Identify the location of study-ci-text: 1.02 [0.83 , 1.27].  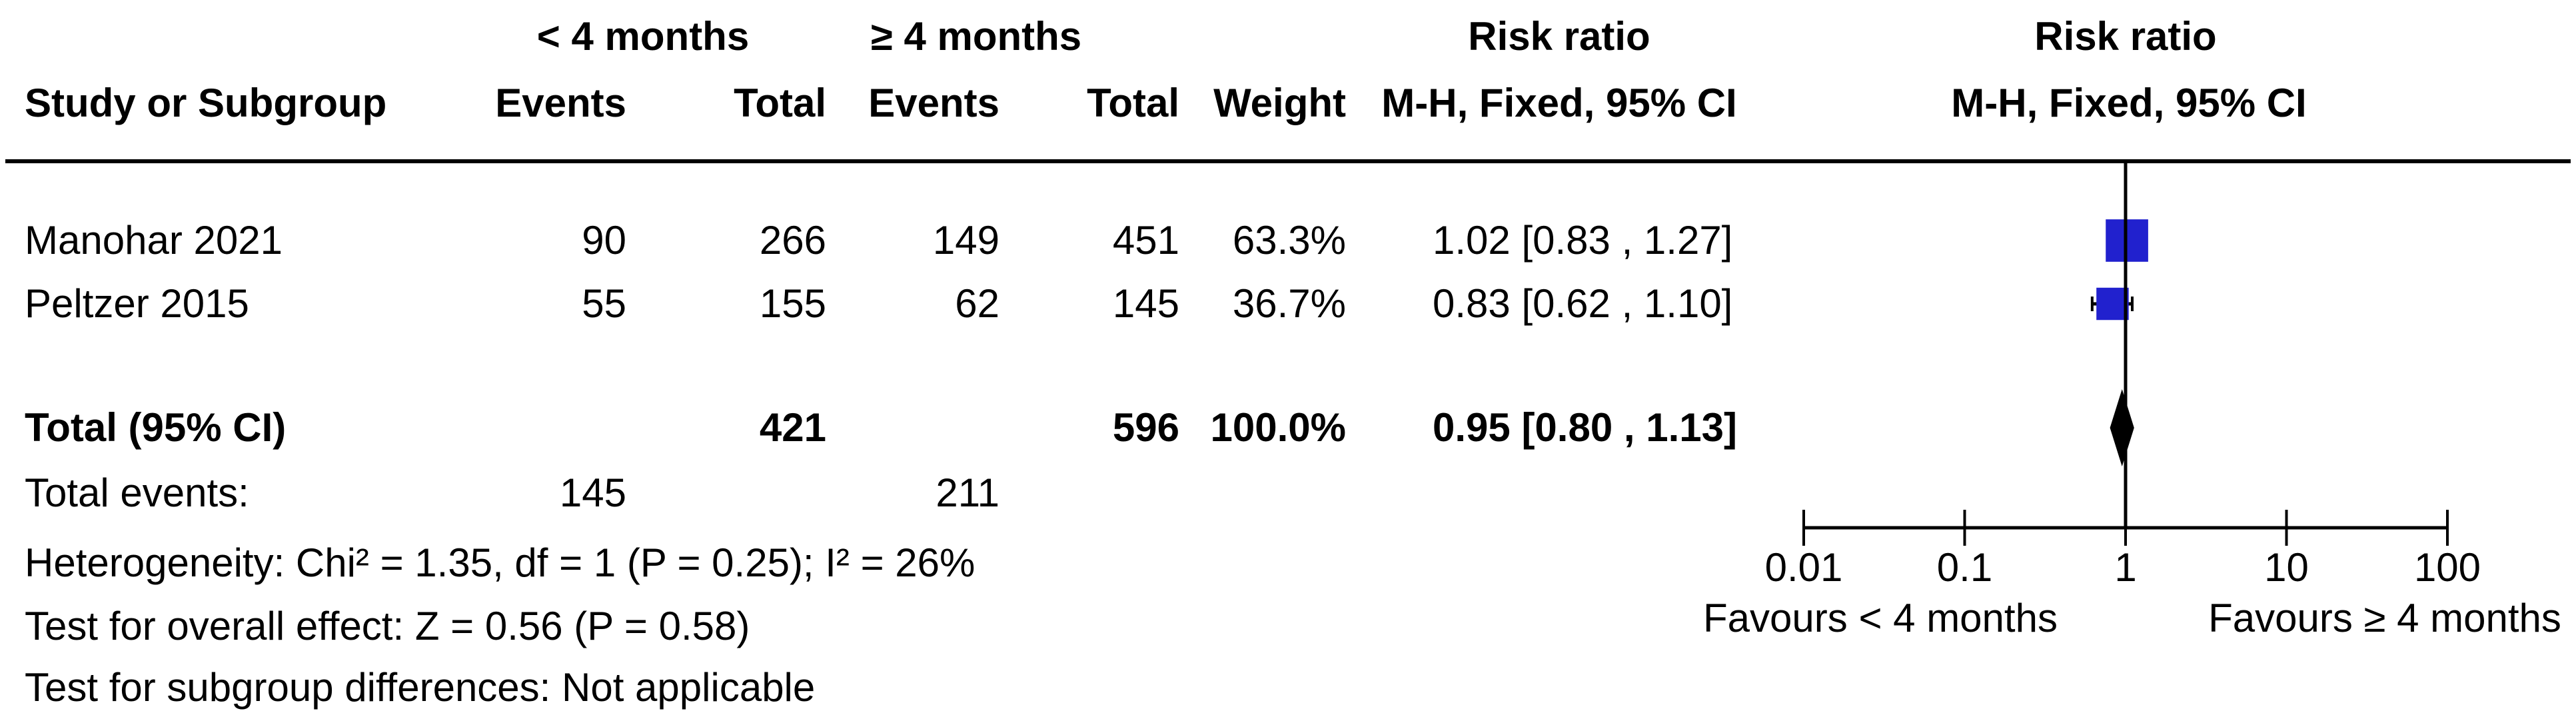
(1583, 240).